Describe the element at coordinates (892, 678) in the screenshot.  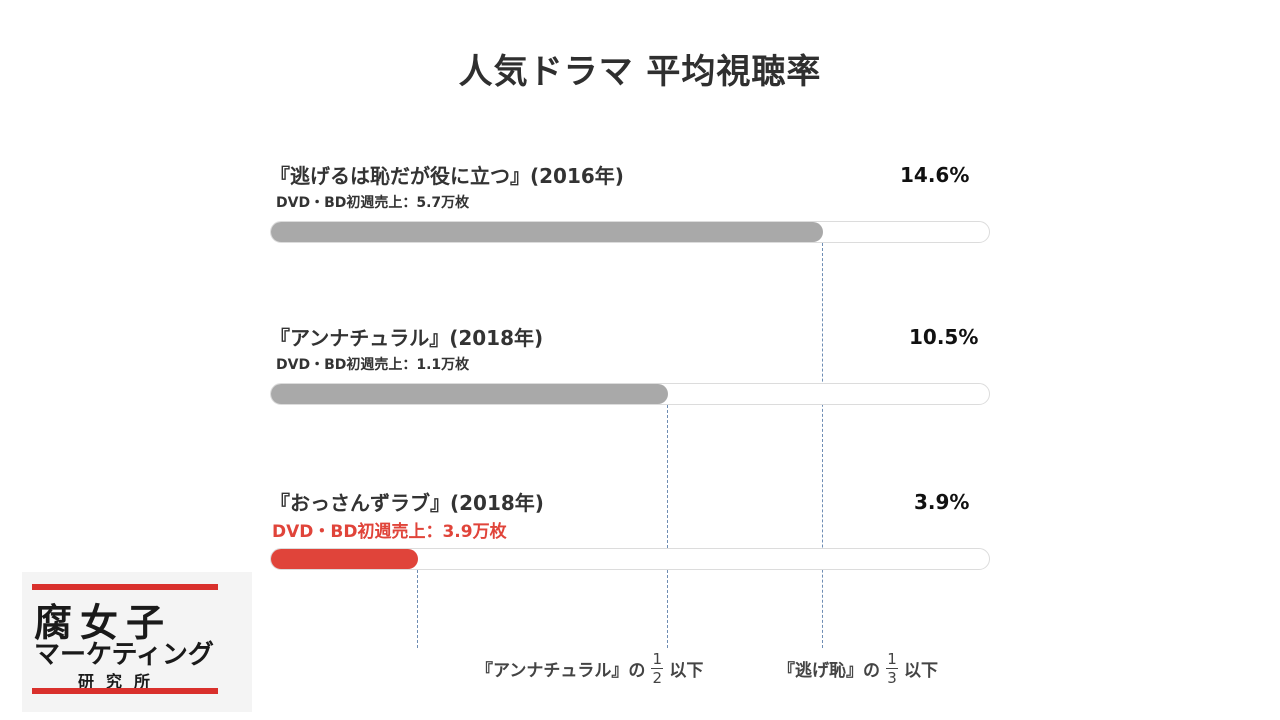
I see `fraction-third-denominator: 3` at that location.